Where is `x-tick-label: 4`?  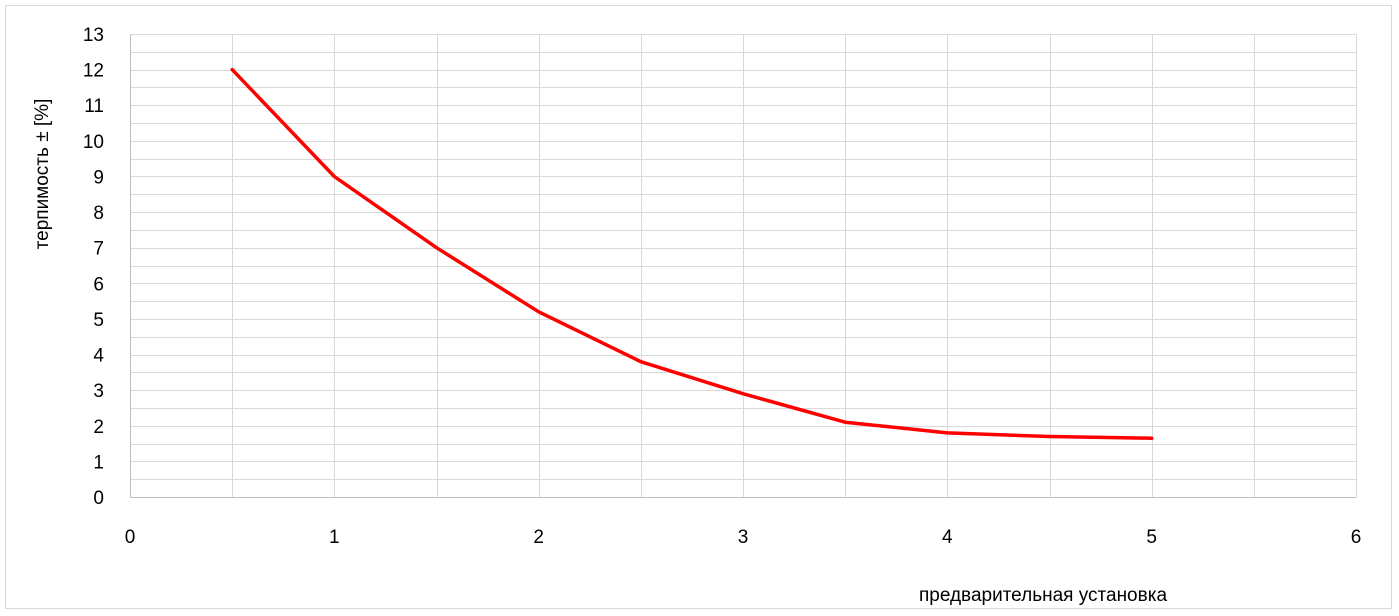
x-tick-label: 4 is located at coordinates (947, 537).